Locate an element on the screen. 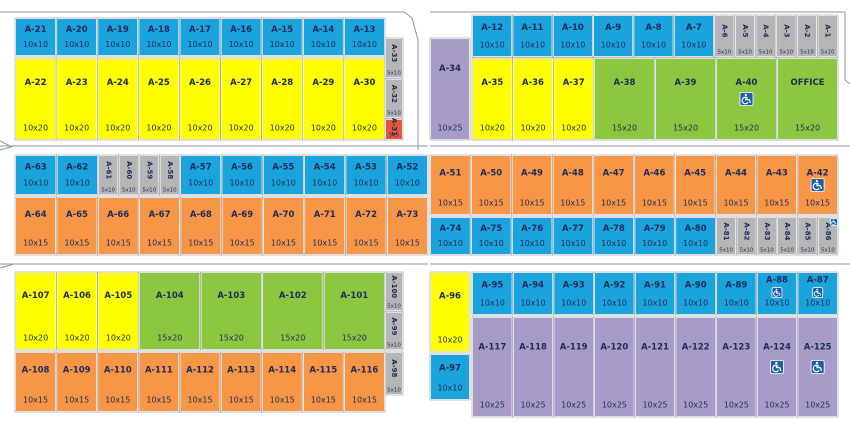 This screenshot has height=433, width=850. unit-label: A-29 is located at coordinates (323, 83).